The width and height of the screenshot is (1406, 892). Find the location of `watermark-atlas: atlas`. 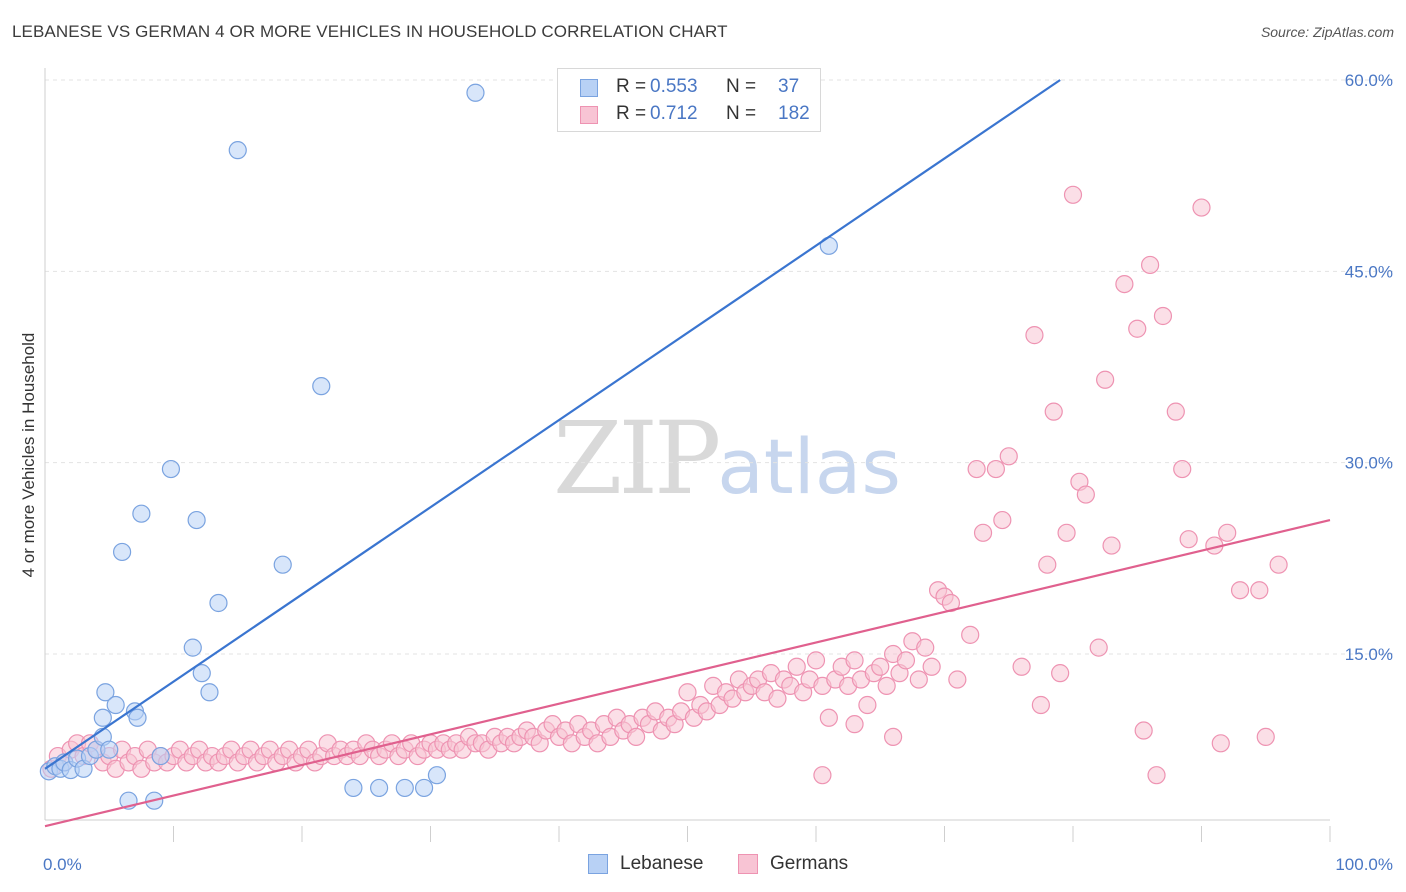

watermark-atlas: atlas is located at coordinates (809, 466).